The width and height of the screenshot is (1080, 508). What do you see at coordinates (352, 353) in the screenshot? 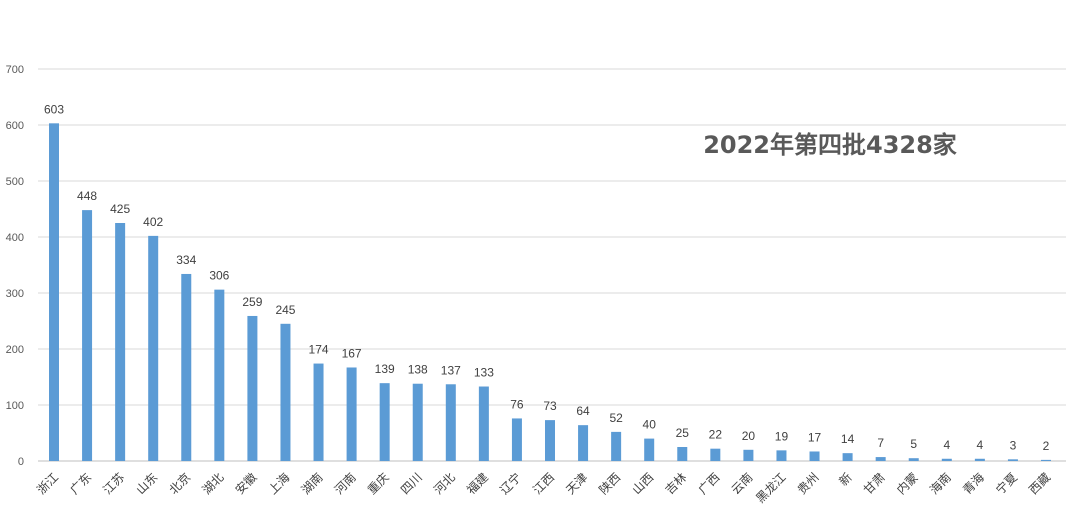
I see `data-label: 167` at bounding box center [352, 353].